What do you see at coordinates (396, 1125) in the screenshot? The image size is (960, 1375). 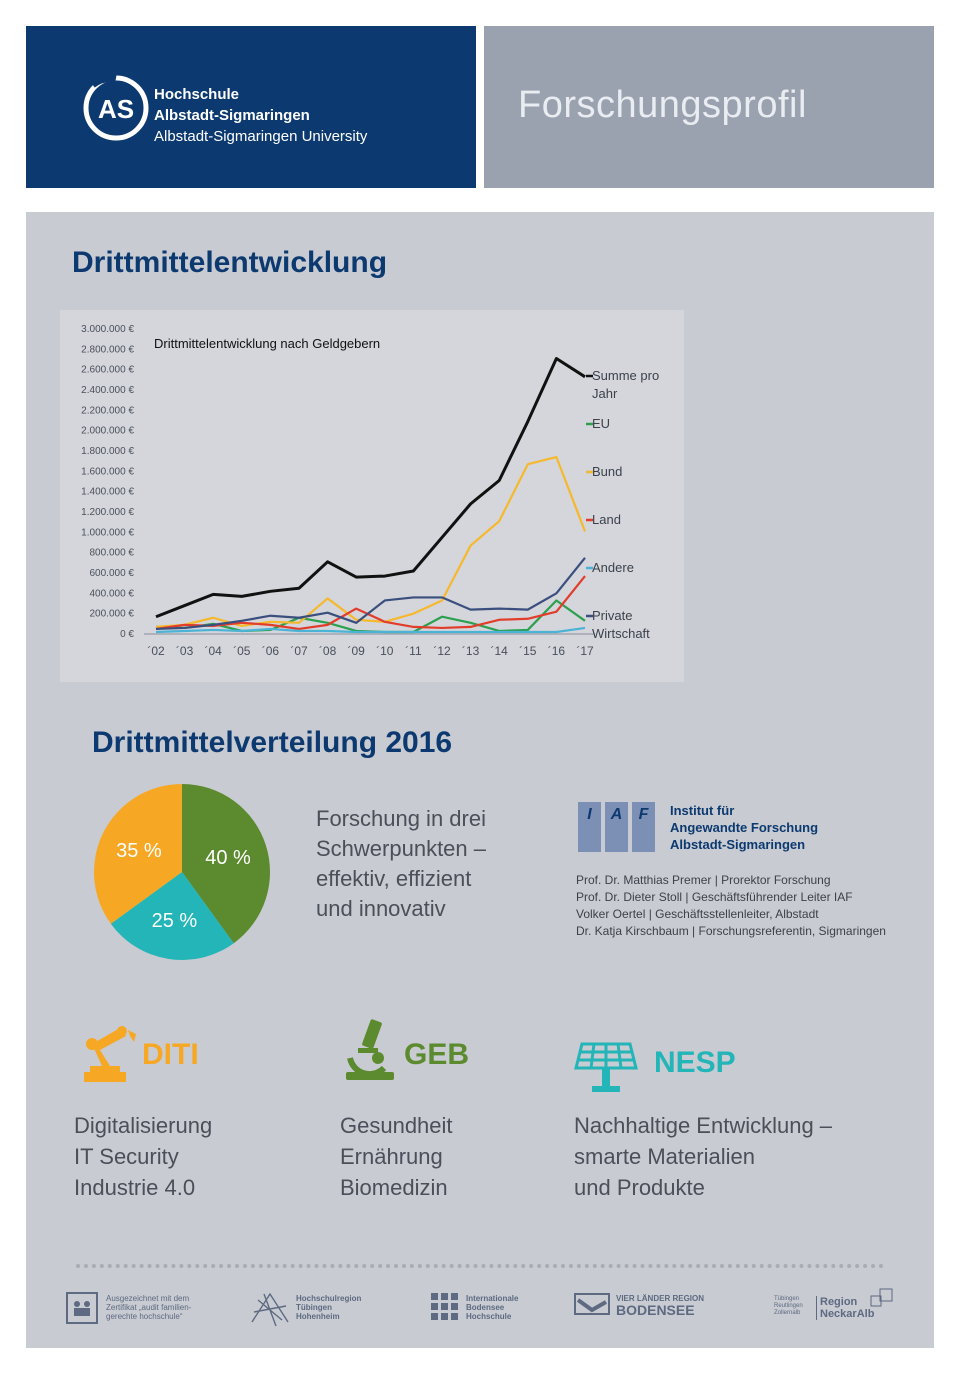 I see `area-desc-line: Gesundheit` at bounding box center [396, 1125].